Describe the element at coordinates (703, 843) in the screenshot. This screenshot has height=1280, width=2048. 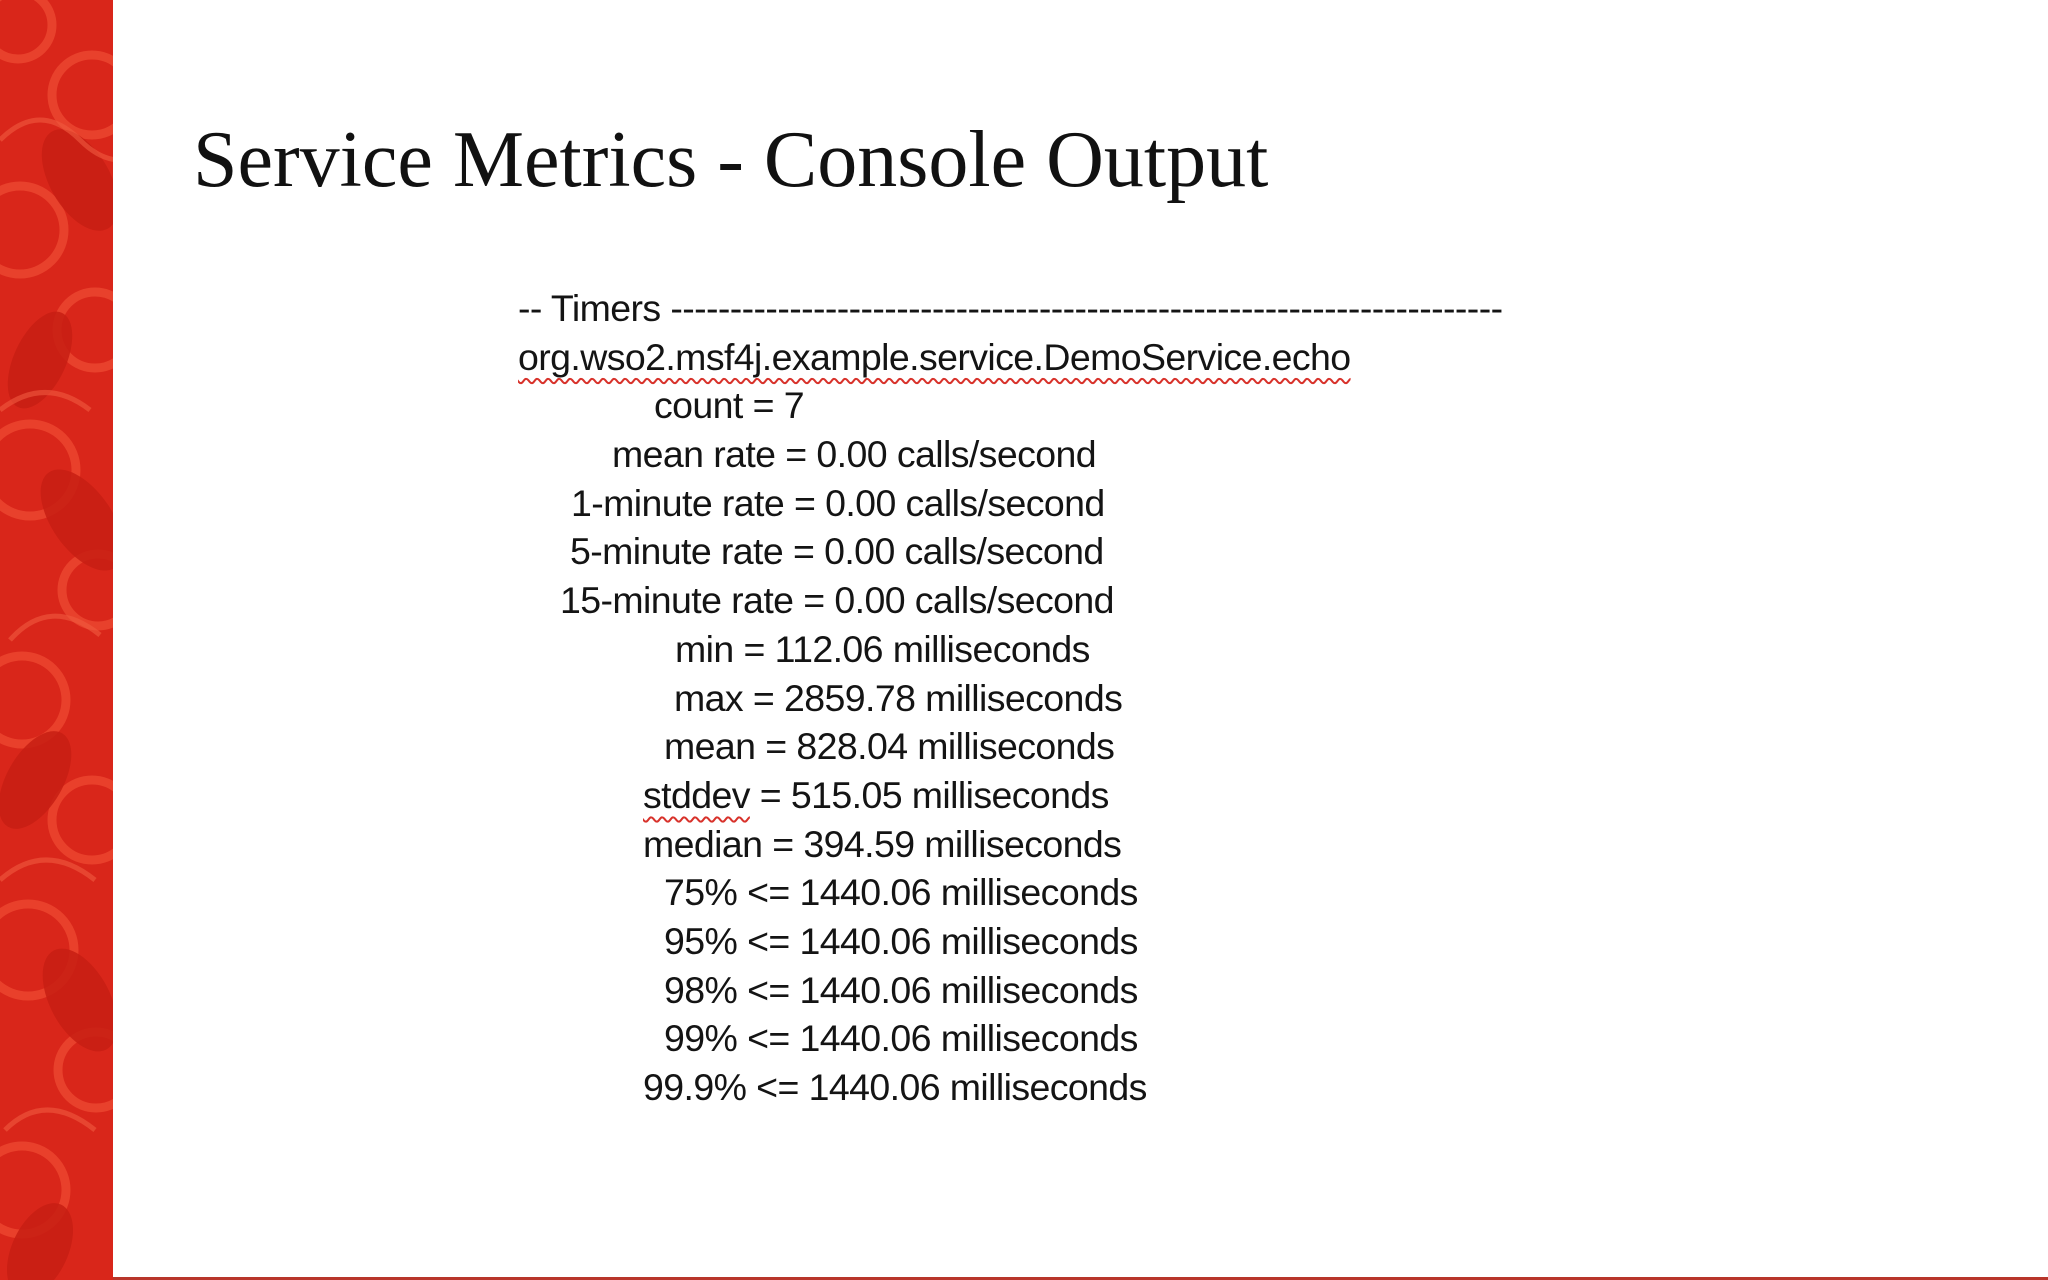
I see `metric-label: median` at that location.